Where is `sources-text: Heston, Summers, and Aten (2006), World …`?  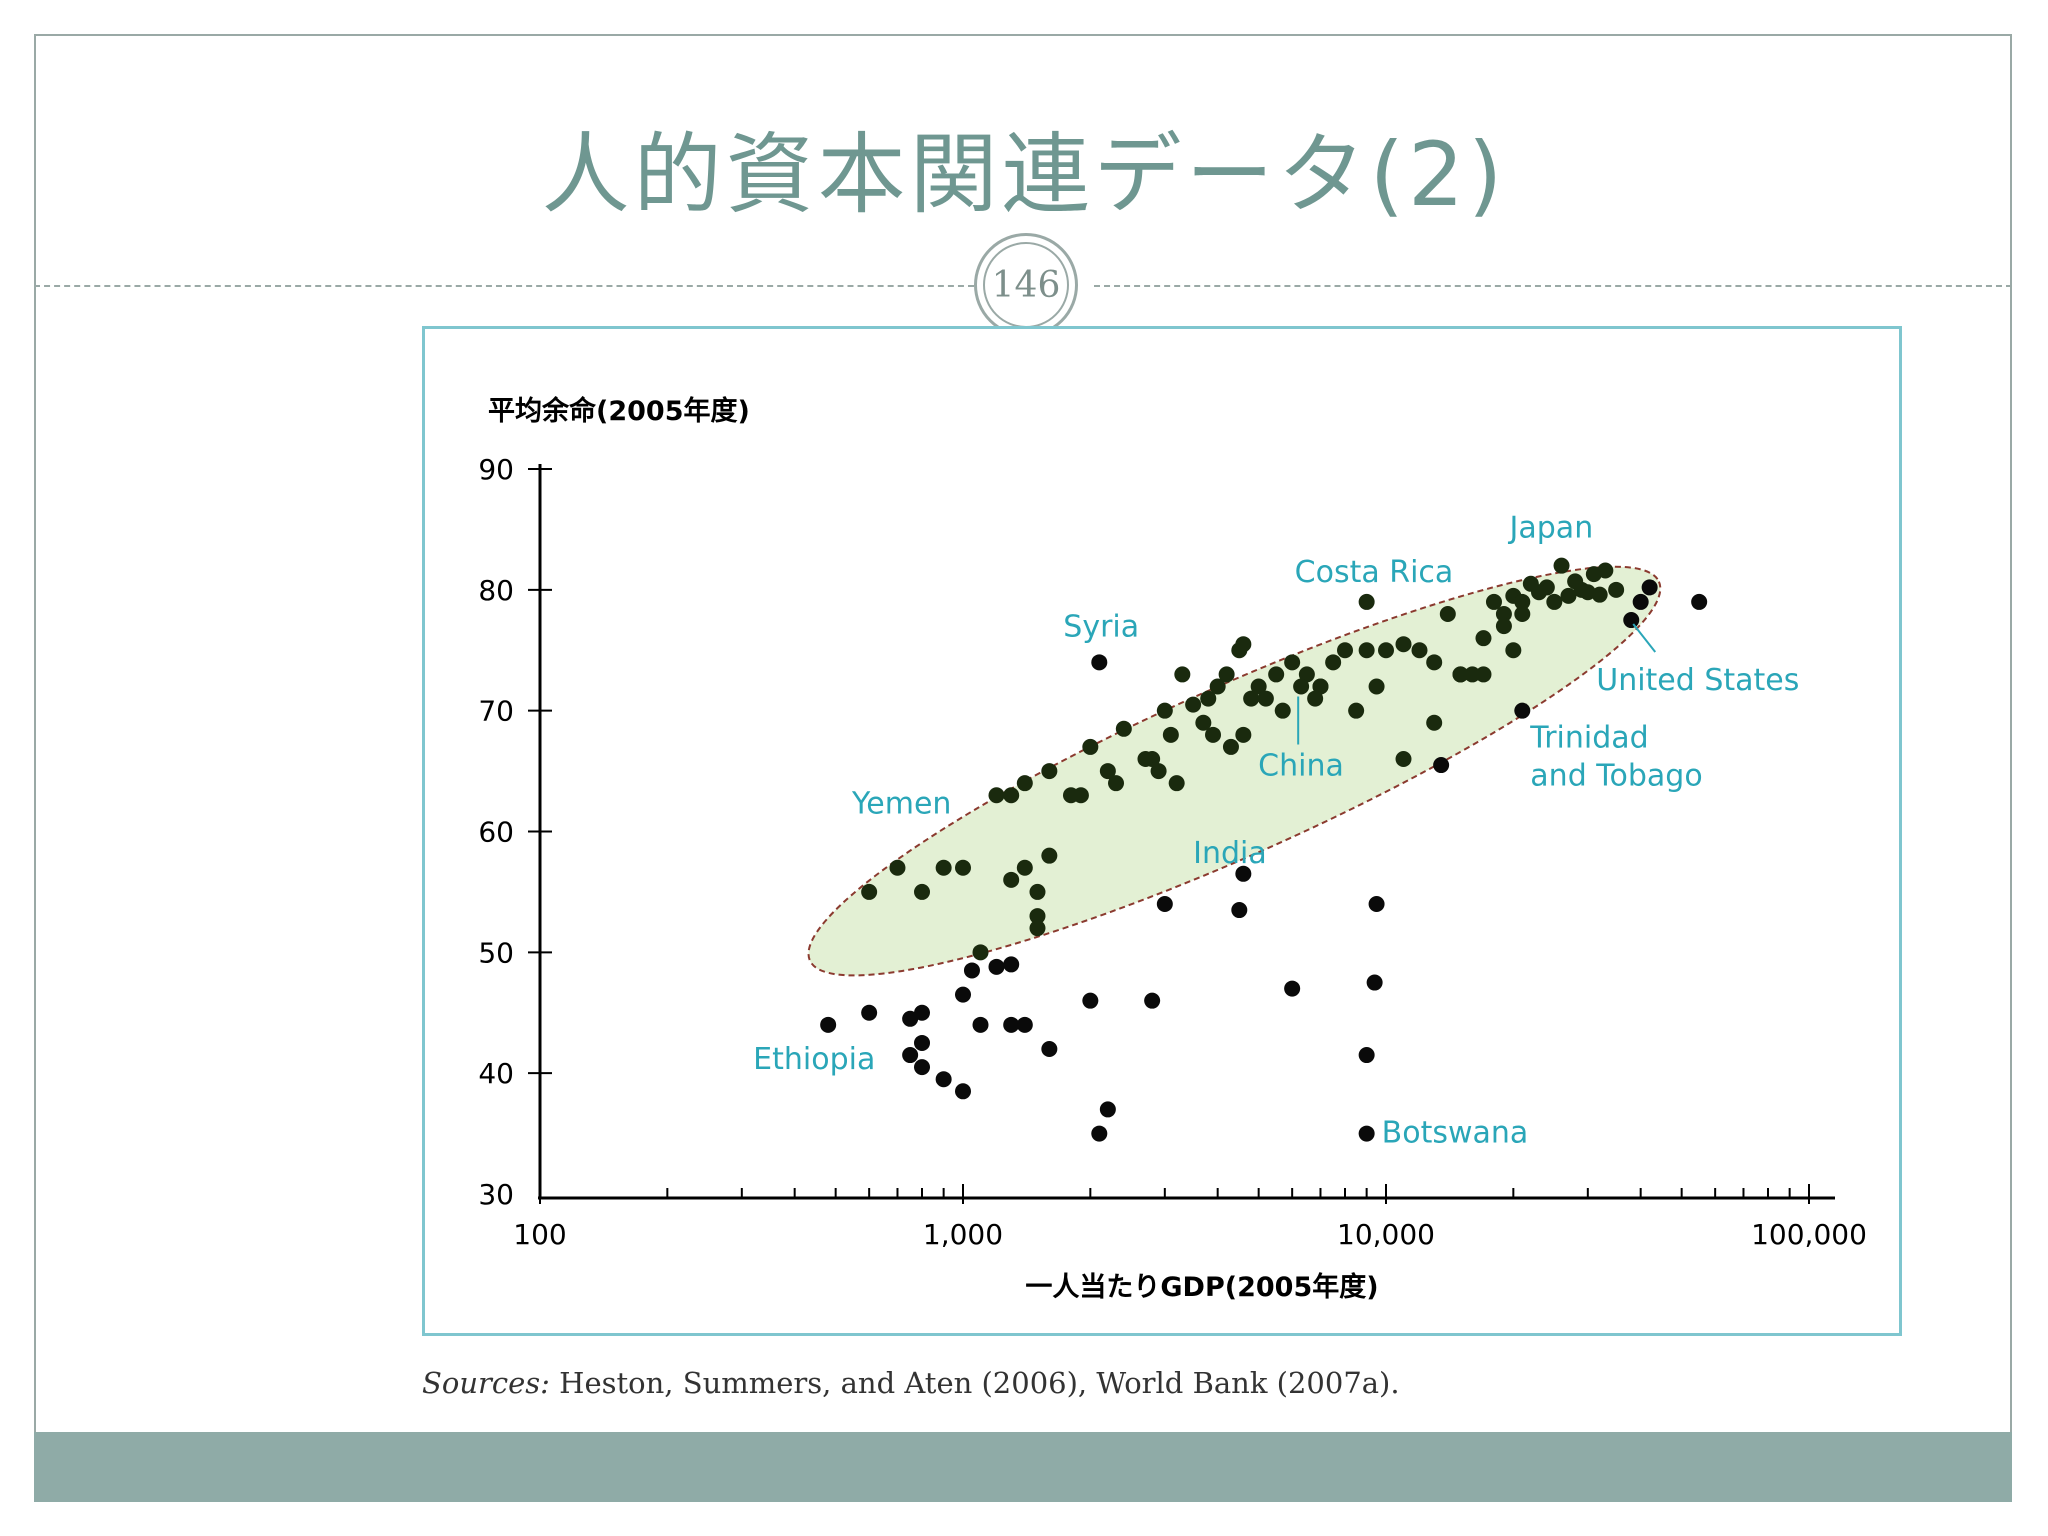
sources-text: Heston, Summers, and Aten (2006), World … is located at coordinates (974, 1383).